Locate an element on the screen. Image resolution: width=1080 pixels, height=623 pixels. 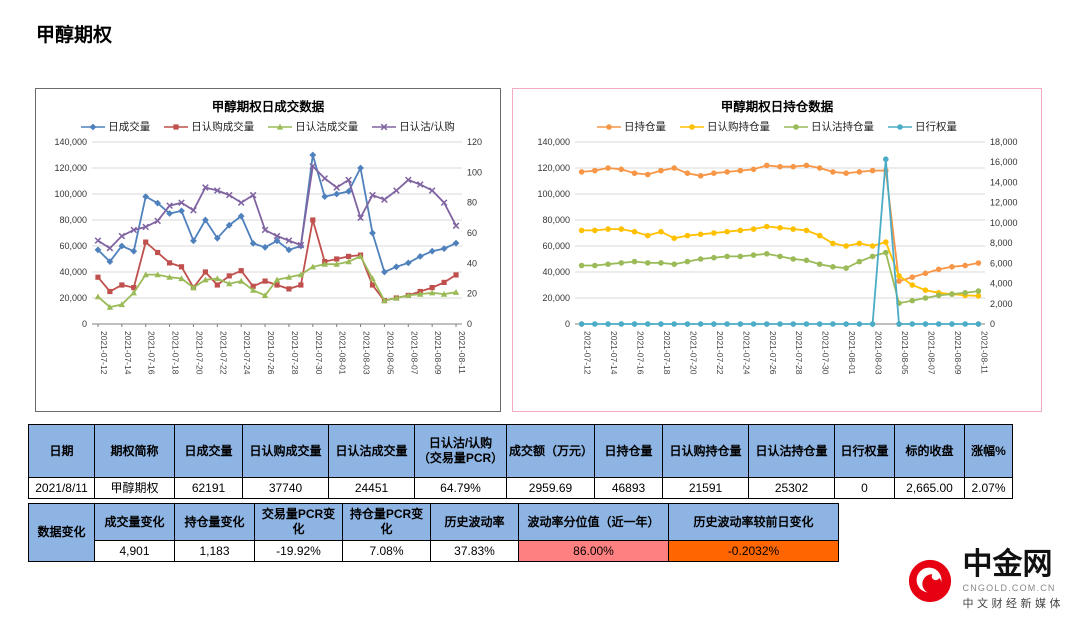
summary-data-cell: 64.79% is located at coordinates (460, 488).